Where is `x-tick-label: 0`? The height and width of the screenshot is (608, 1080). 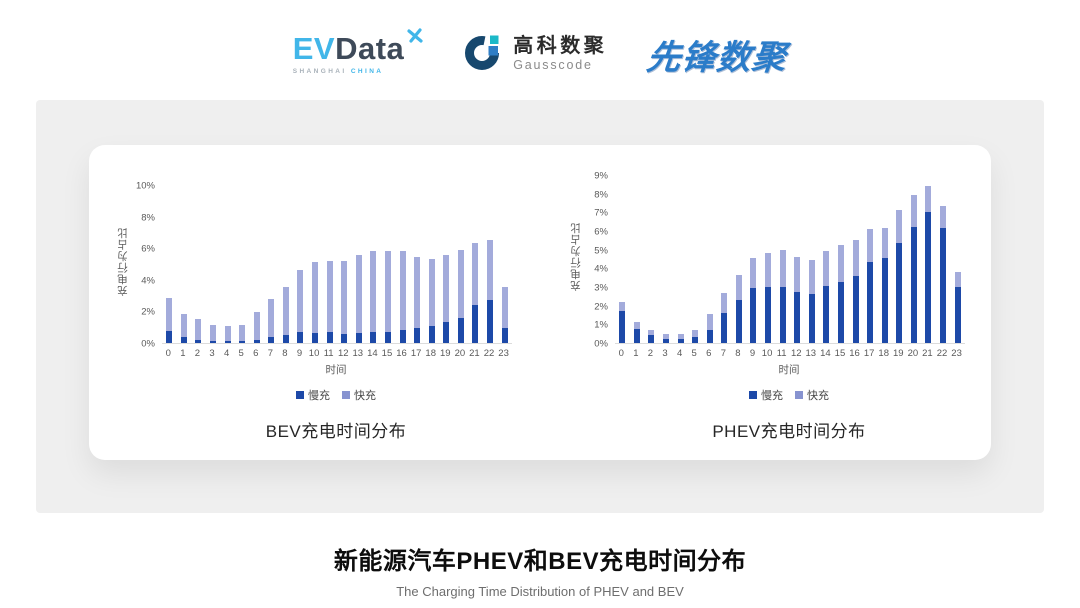 x-tick-label: 0 is located at coordinates (168, 353).